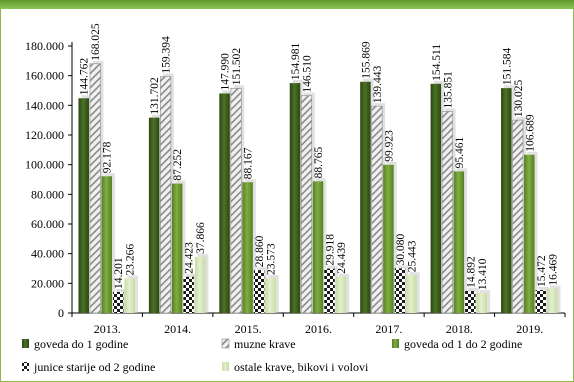 Image resolution: width=574 pixels, height=382 pixels. Describe the element at coordinates (61, 313) in the screenshot. I see `y-tick-label: 0` at that location.